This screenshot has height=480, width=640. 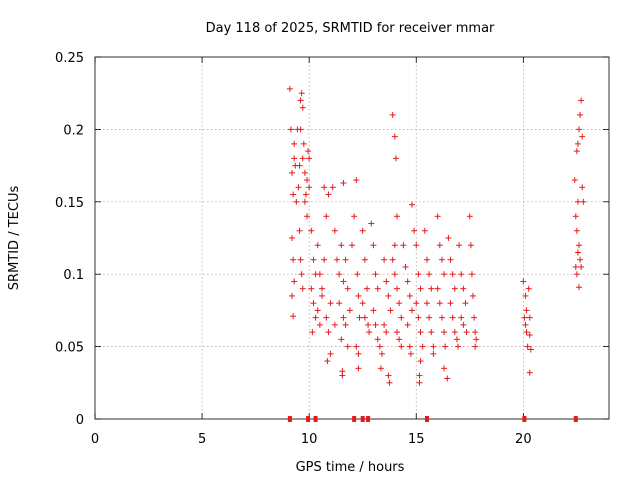 I want to click on x-tick-label: 15, so click(x=416, y=439).